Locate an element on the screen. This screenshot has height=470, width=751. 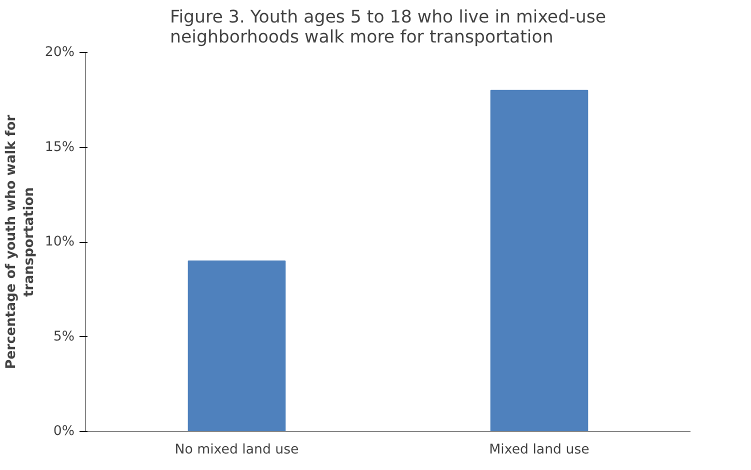
y-tick-label: 5% is located at coordinates (64, 336).